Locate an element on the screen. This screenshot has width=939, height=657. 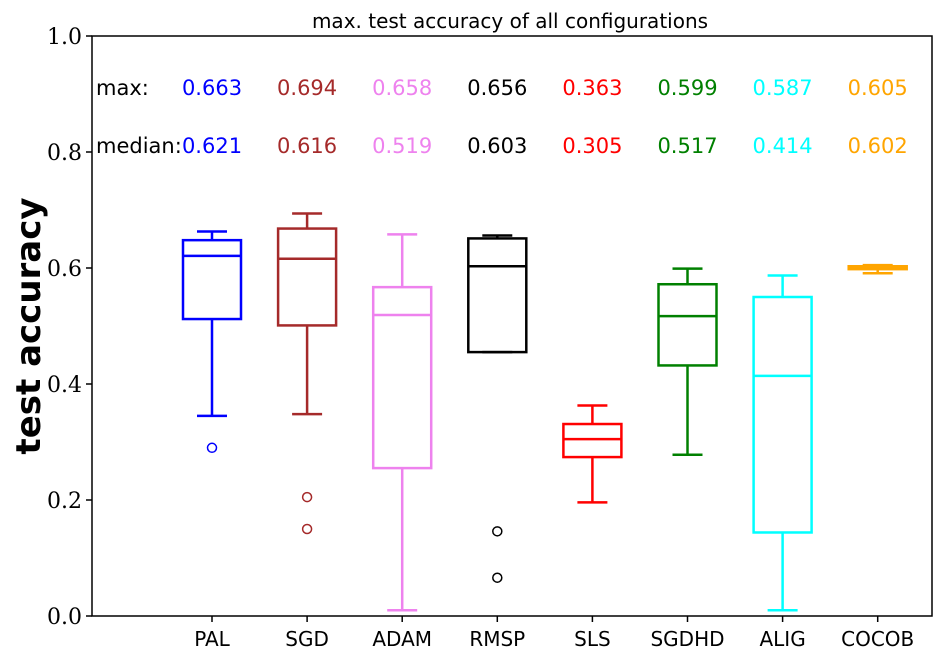
median-label-pal: 0.621 is located at coordinates (212, 146).